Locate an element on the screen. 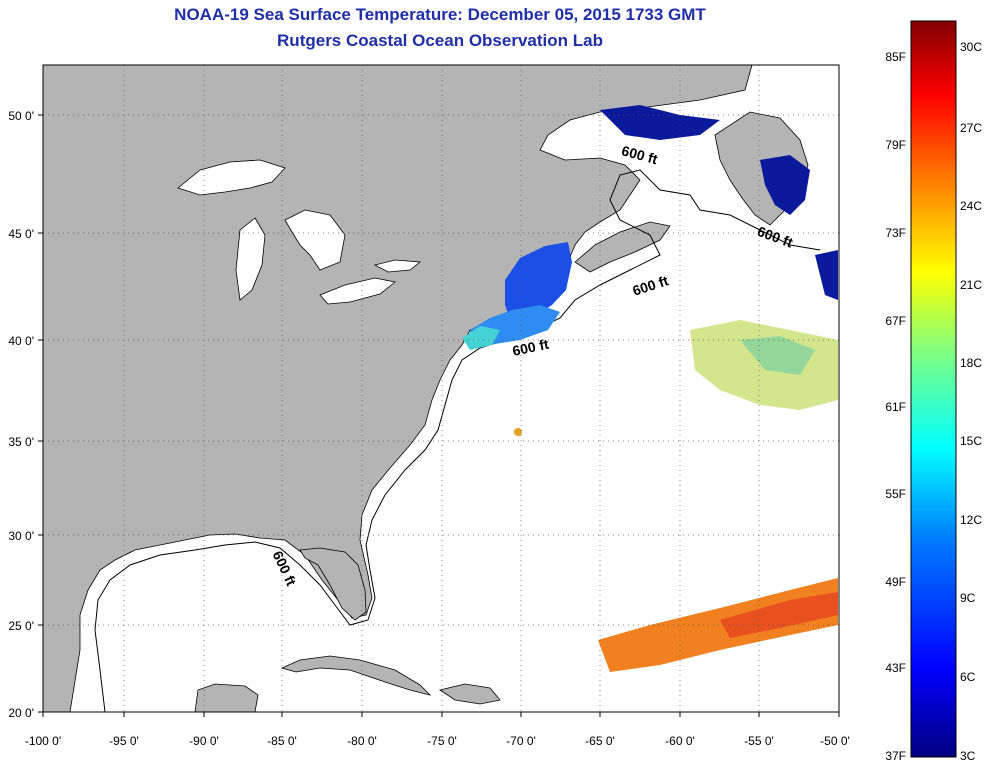  lat-tick-label: 30 0' is located at coordinates (21, 536).